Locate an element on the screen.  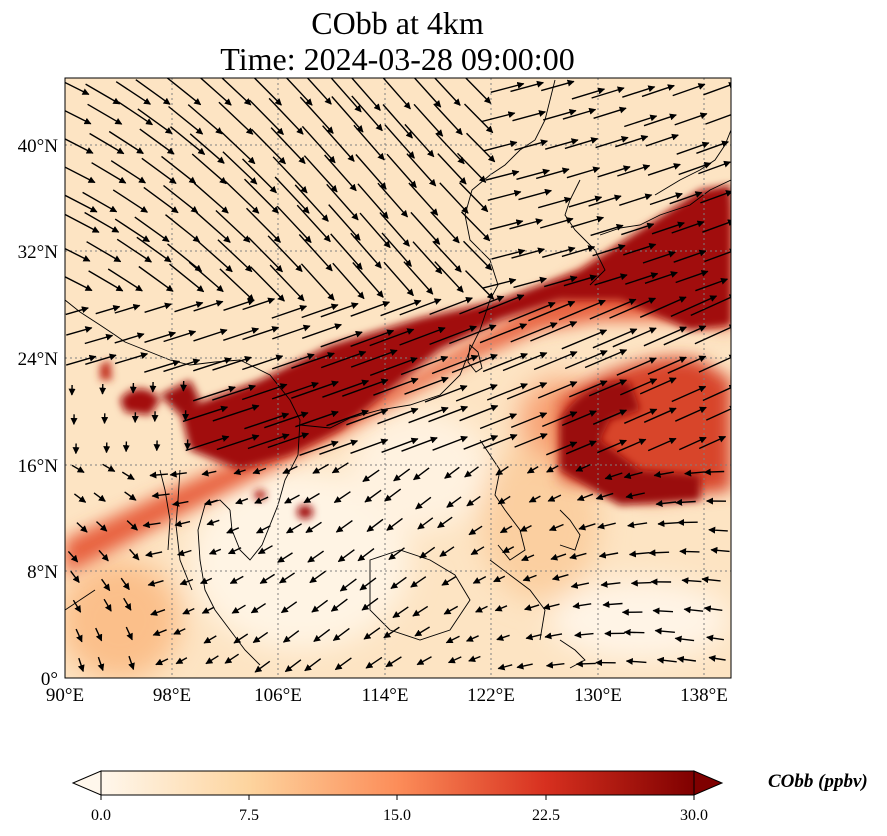
x-tick-label: 130°E is located at coordinates (598, 695).